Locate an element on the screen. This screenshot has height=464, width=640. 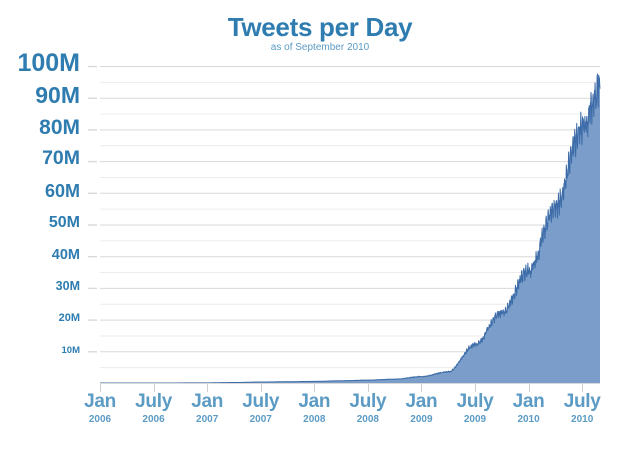
x-axis-tick-label: Jan 2009 is located at coordinates (422, 408).